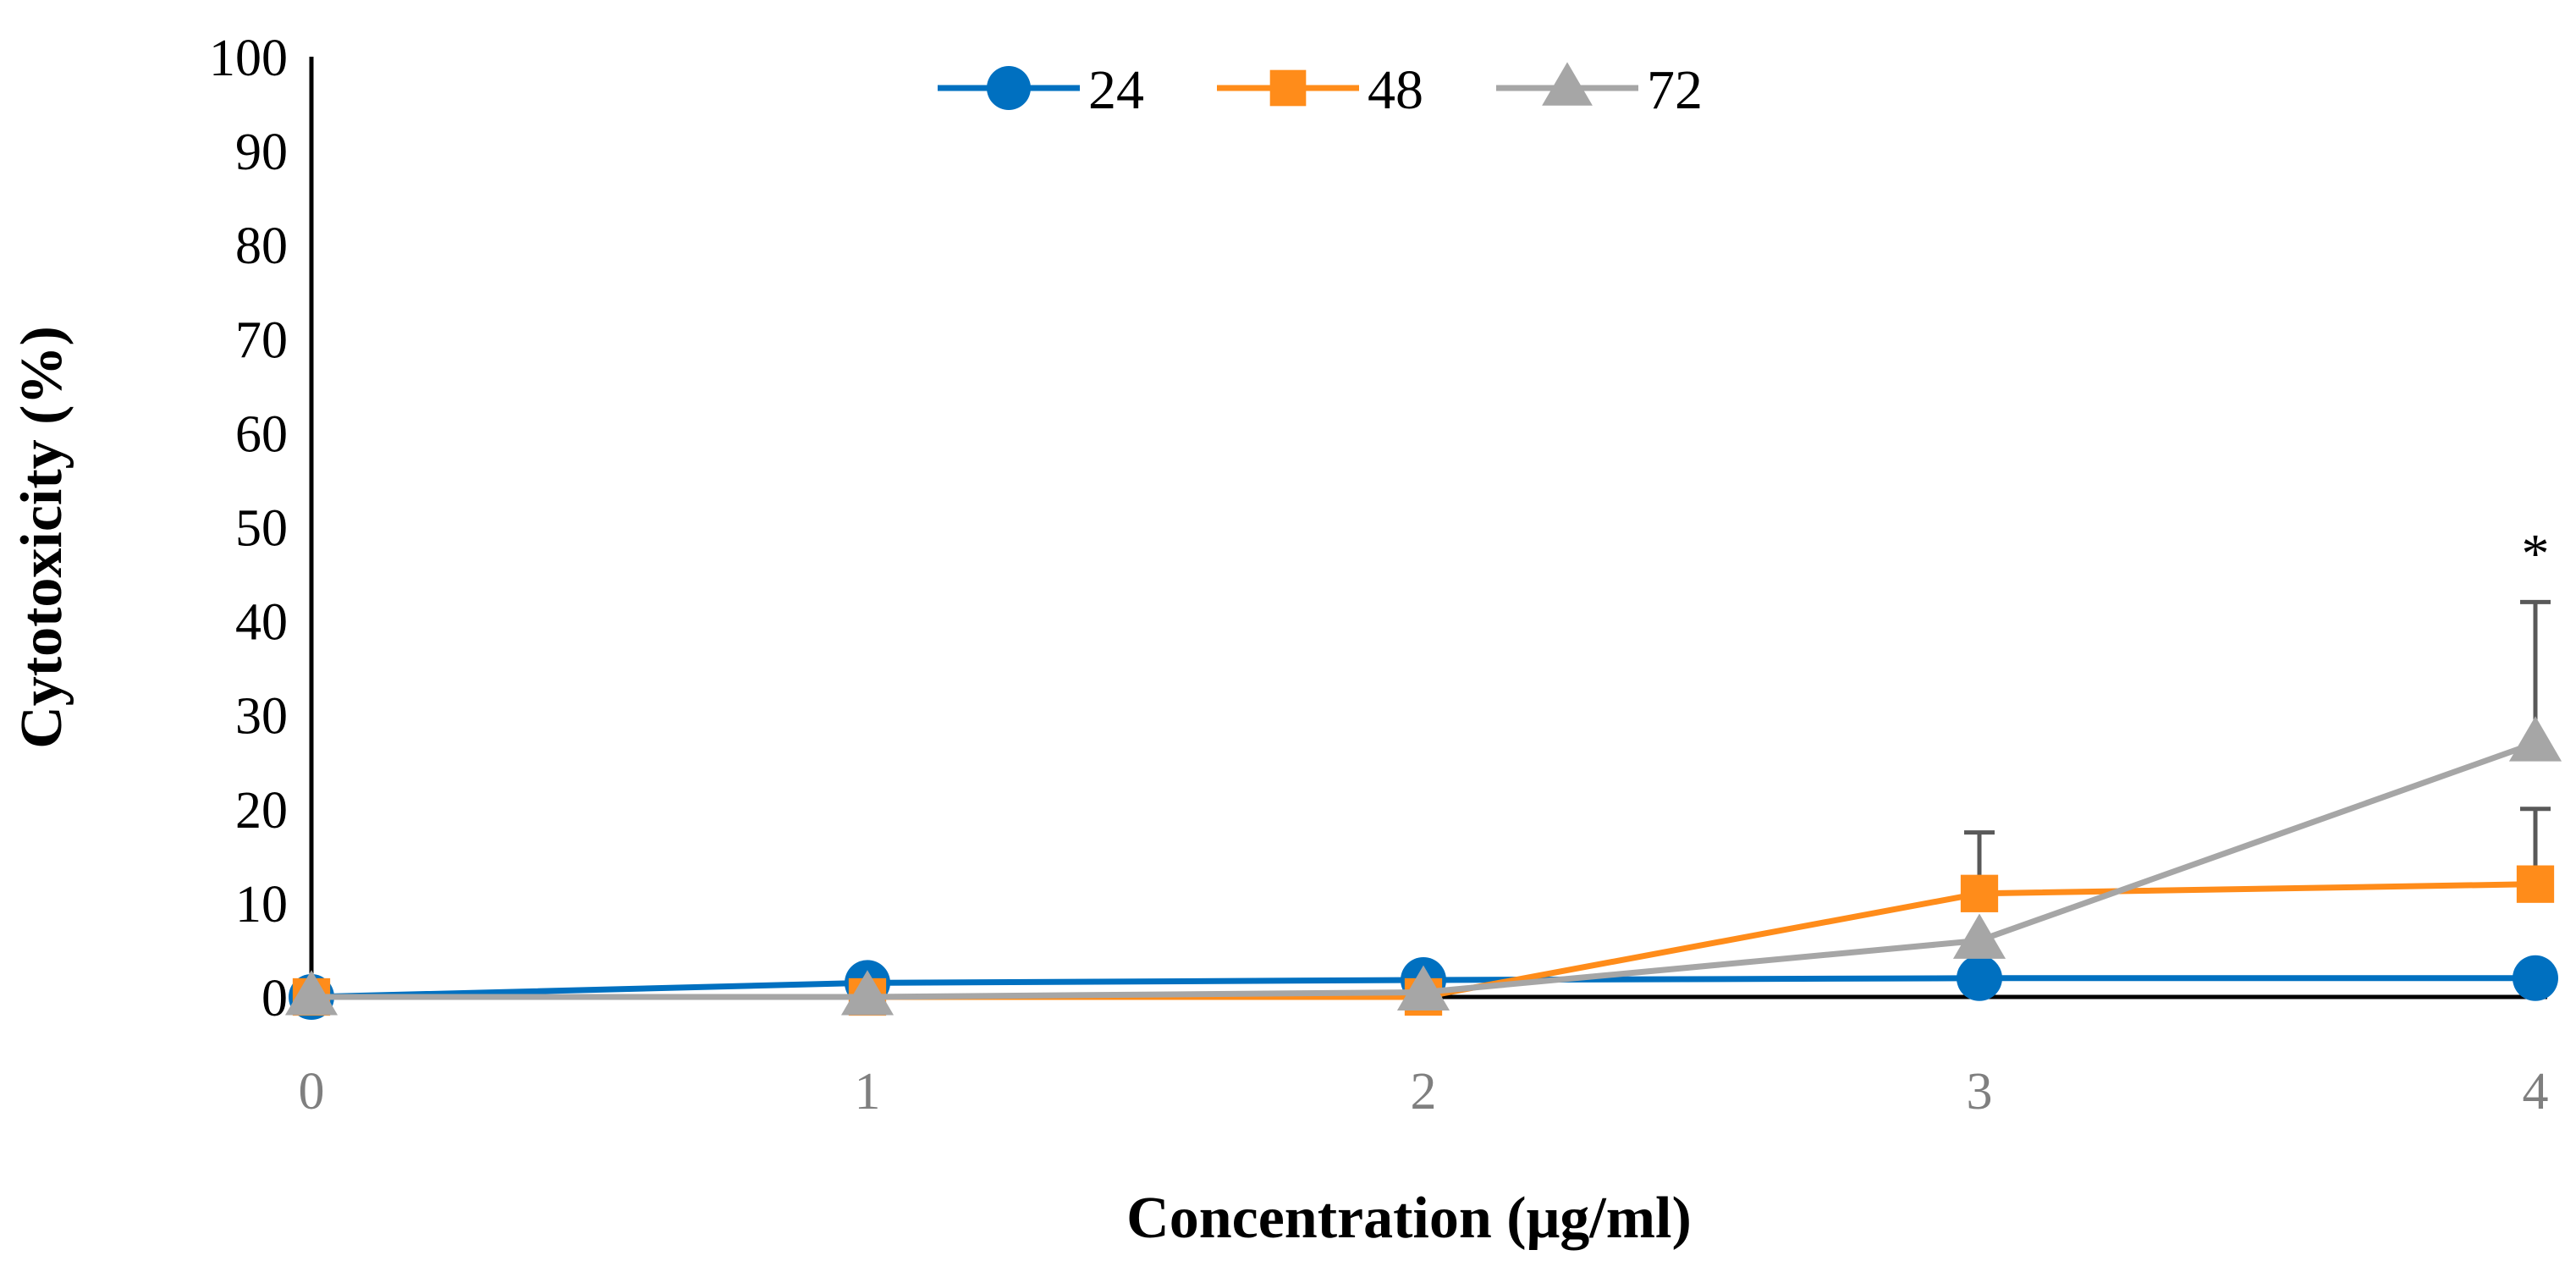 This screenshot has width=2576, height=1272. I want to click on y-axis-ticks: 0 10 20 30 40 50 60 70 80 90 100, so click(248, 528).